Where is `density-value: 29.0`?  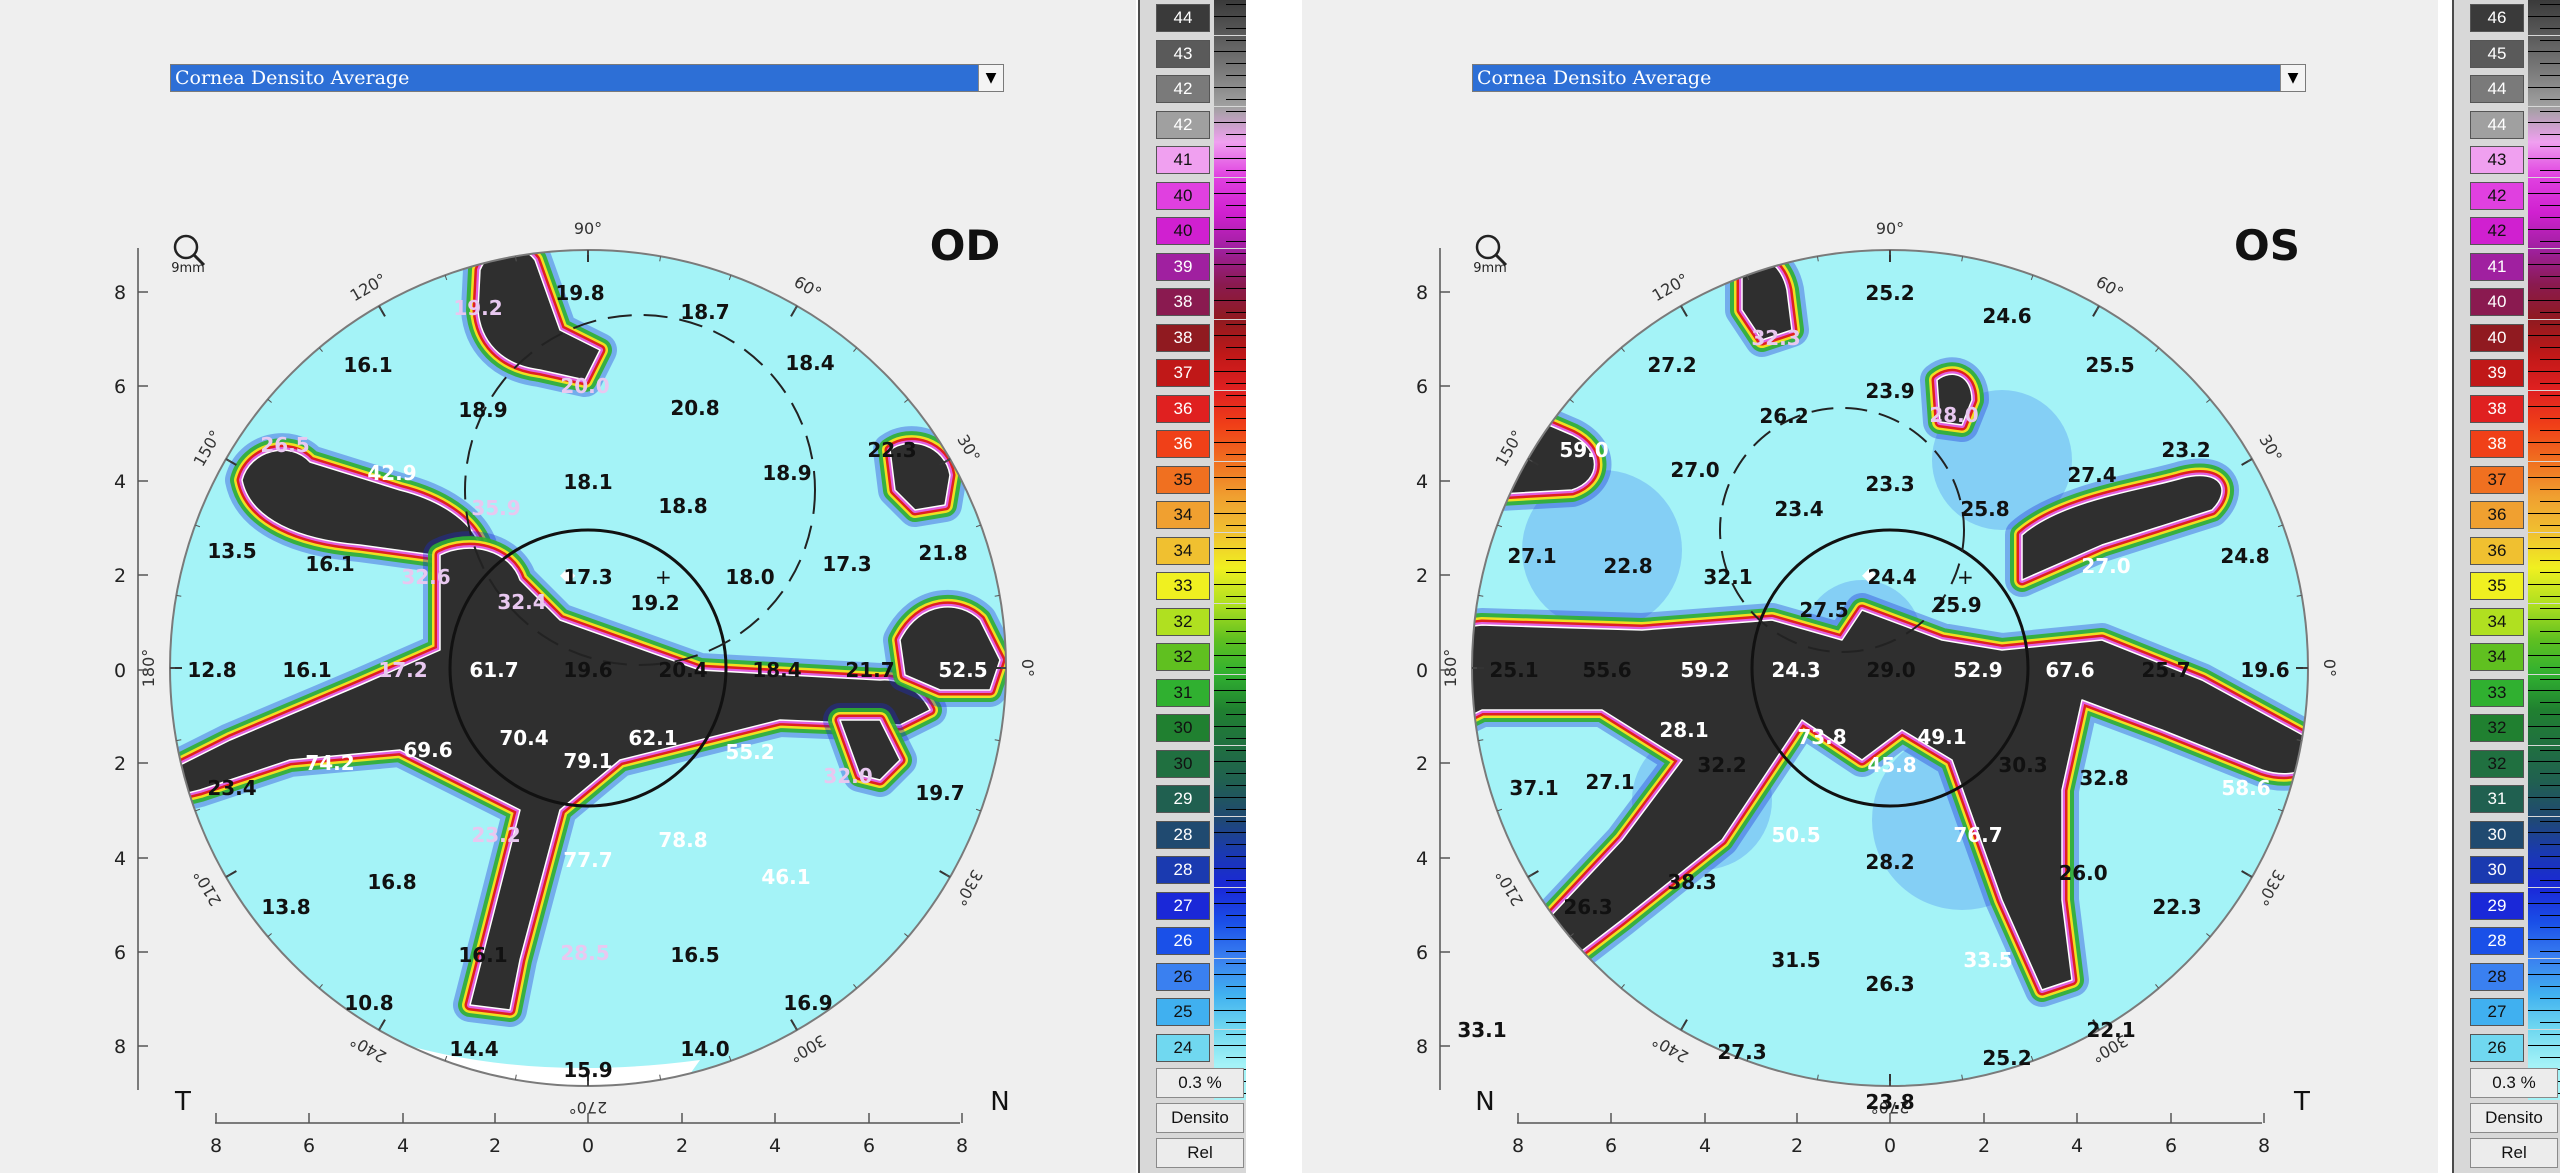 density-value: 29.0 is located at coordinates (1890, 670).